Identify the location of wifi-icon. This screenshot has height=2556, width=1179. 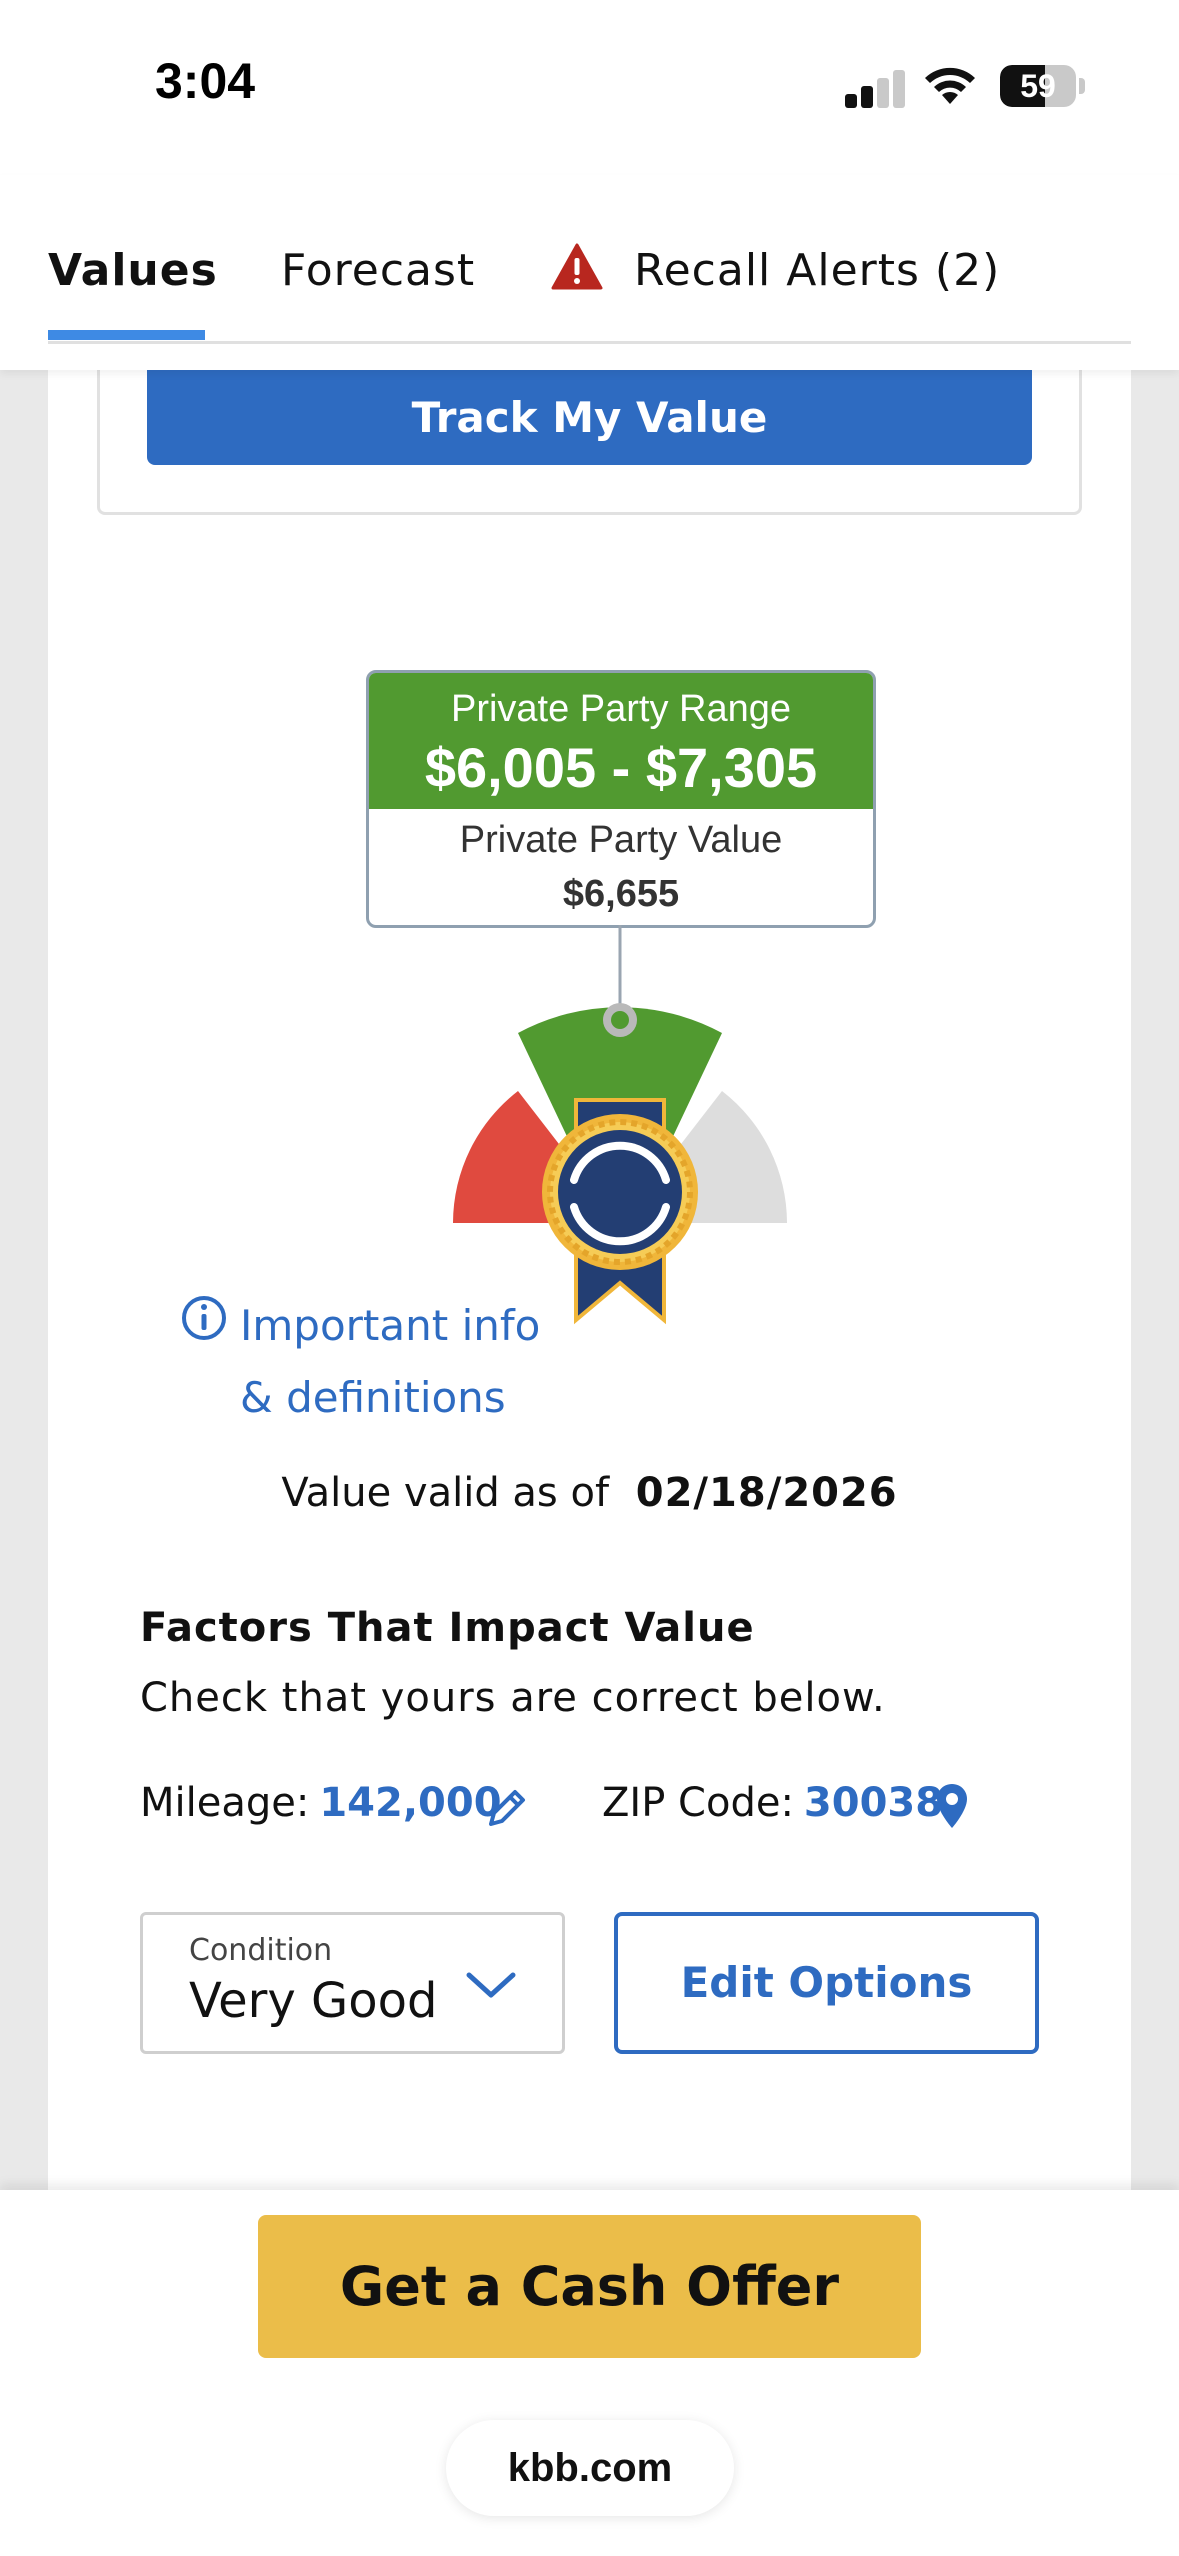
(950, 85).